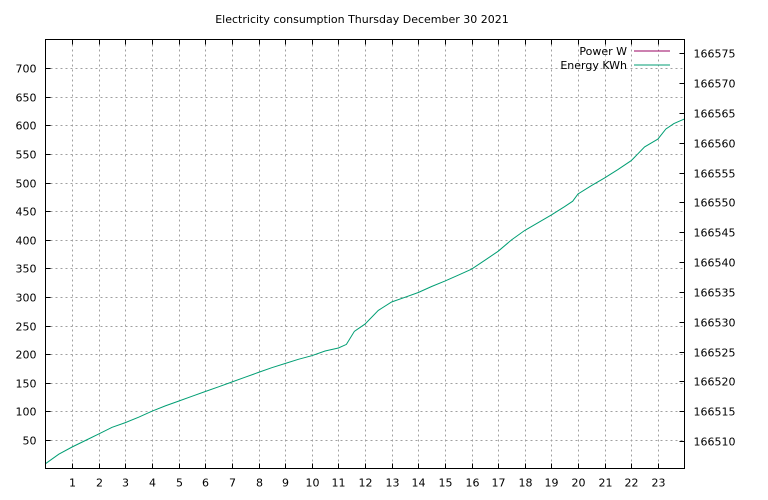  I want to click on y2-tick-label: 166525, so click(715, 353).